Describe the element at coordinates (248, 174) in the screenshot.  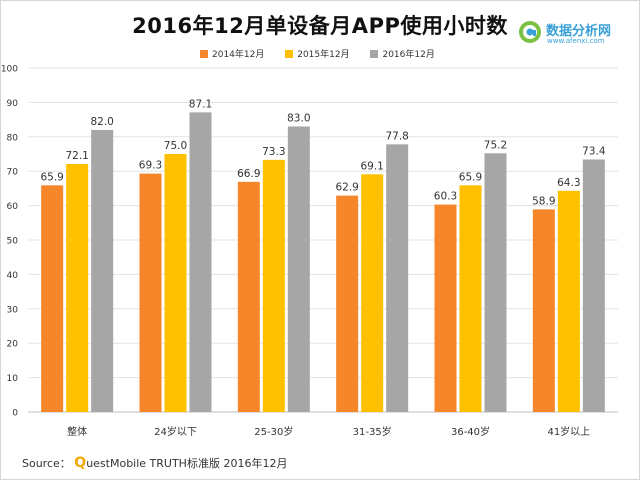
I see `data-label-0-2: 66.9` at that location.